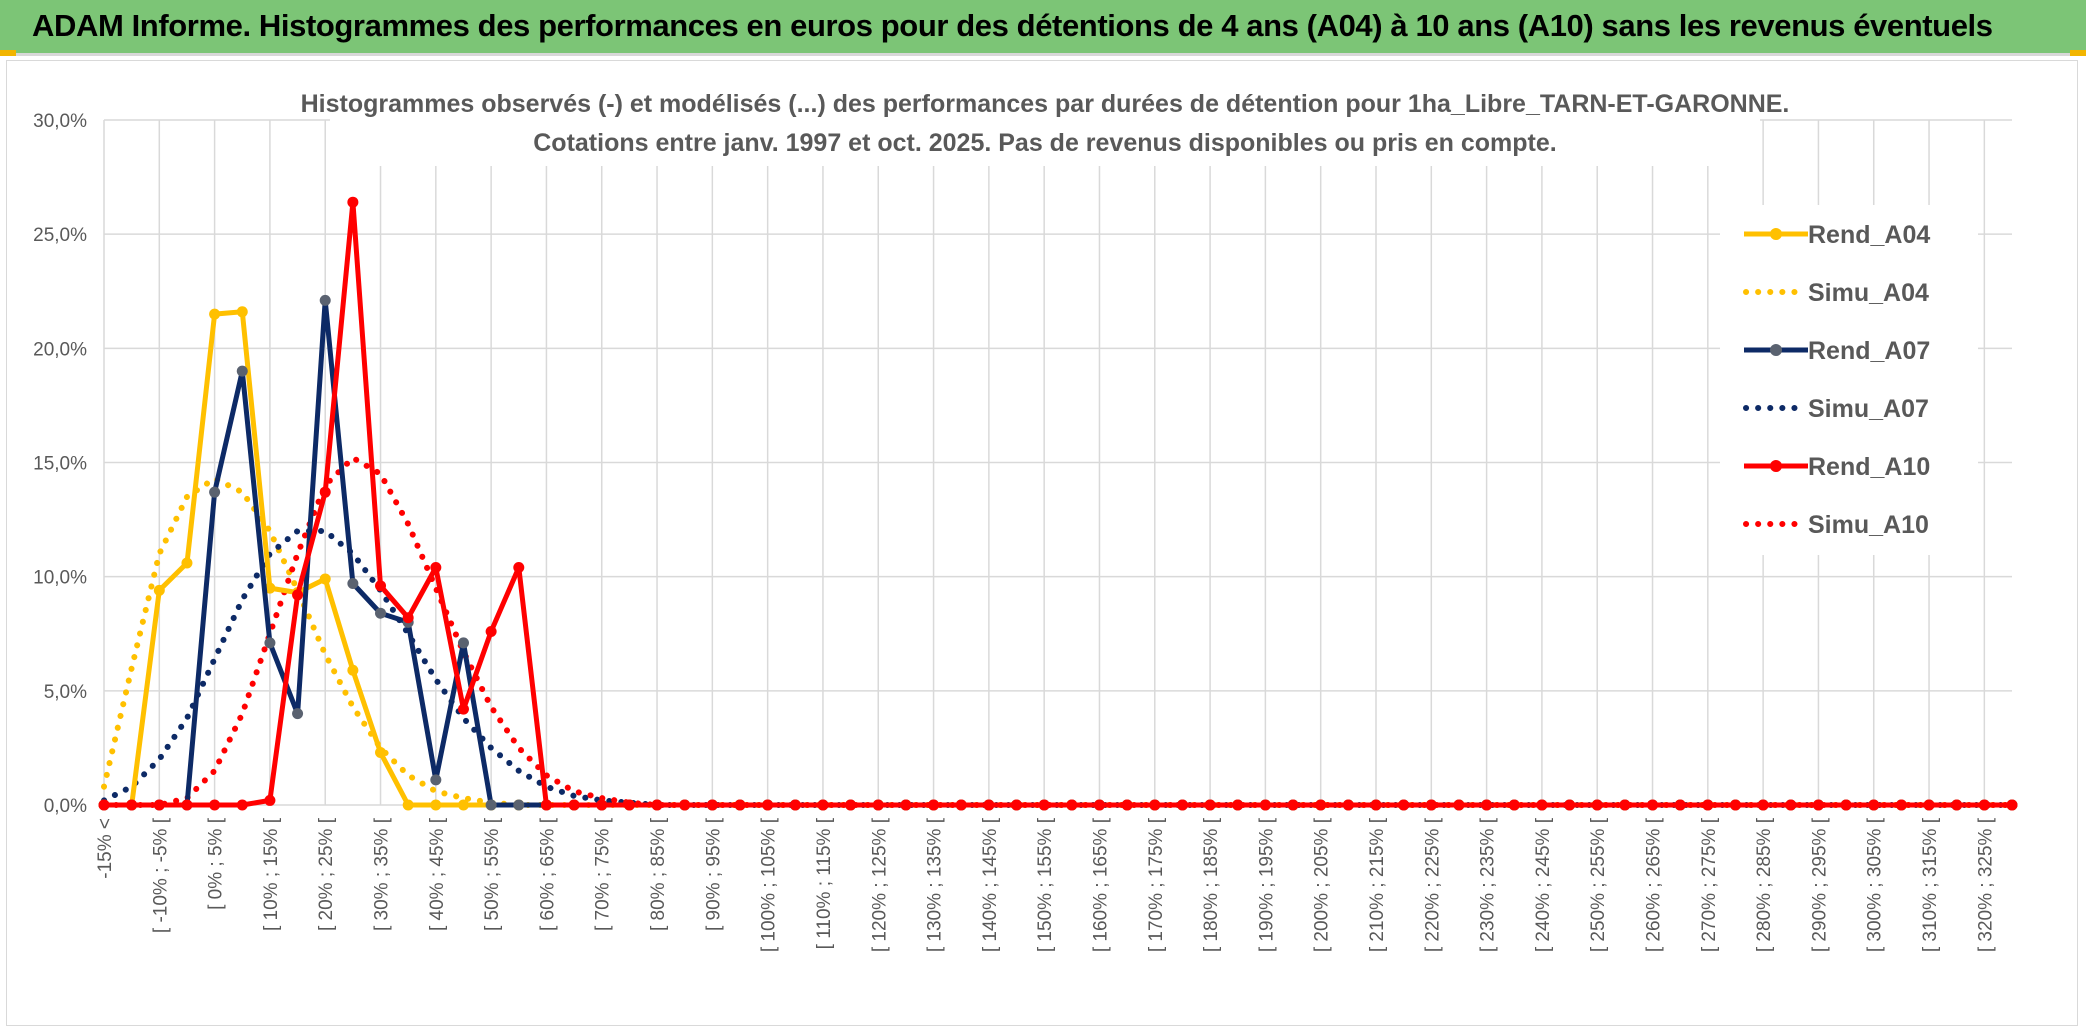 The height and width of the screenshot is (1033, 2086). I want to click on x-tick-label: [ 30% ; 35% [, so click(382, 874).